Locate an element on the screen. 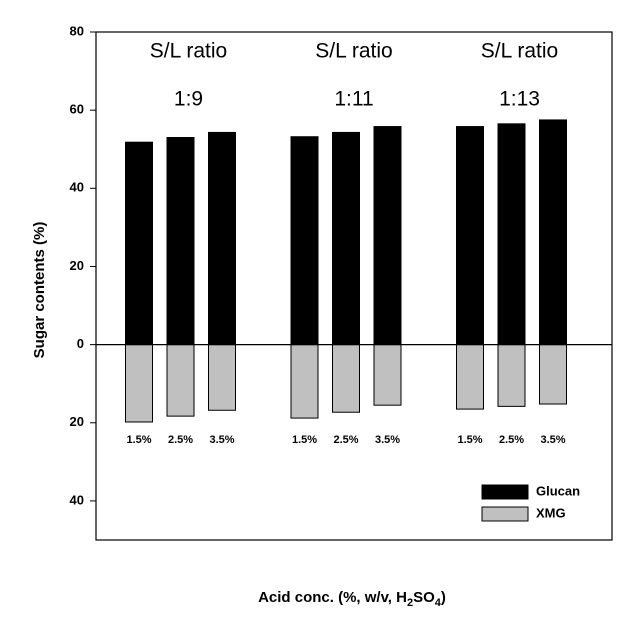 The image size is (638, 632). x-axis-label-part: Acid conc. (%, w/v, H is located at coordinates (332, 597).